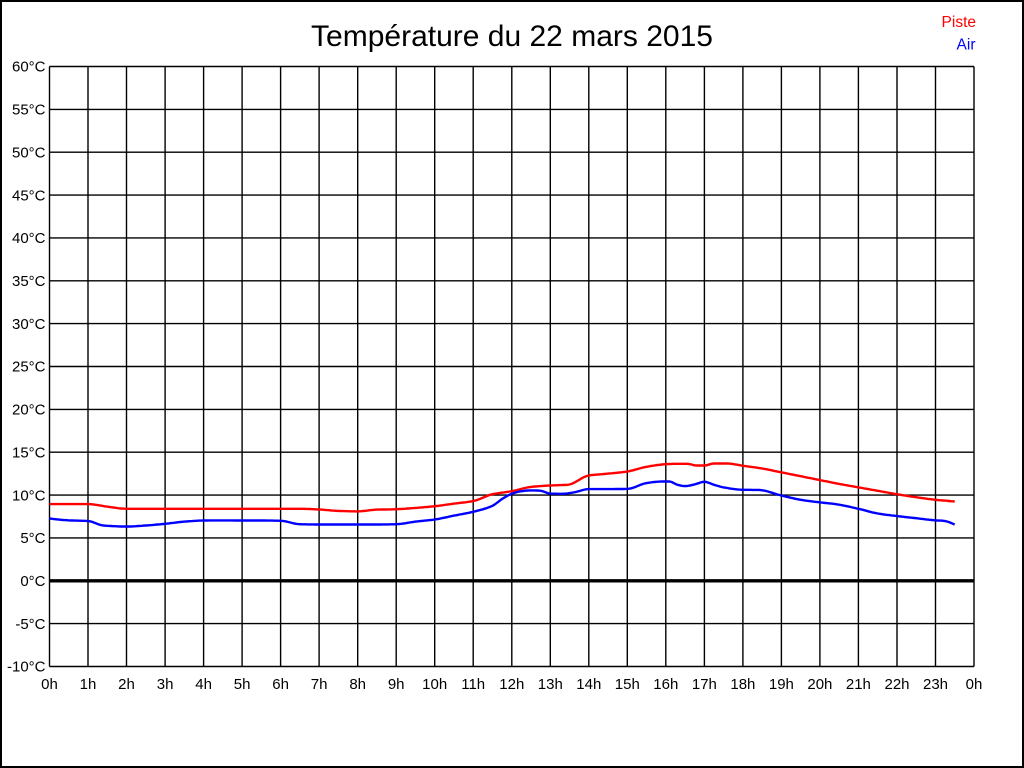  I want to click on svg-text: 5h, so click(242, 684).